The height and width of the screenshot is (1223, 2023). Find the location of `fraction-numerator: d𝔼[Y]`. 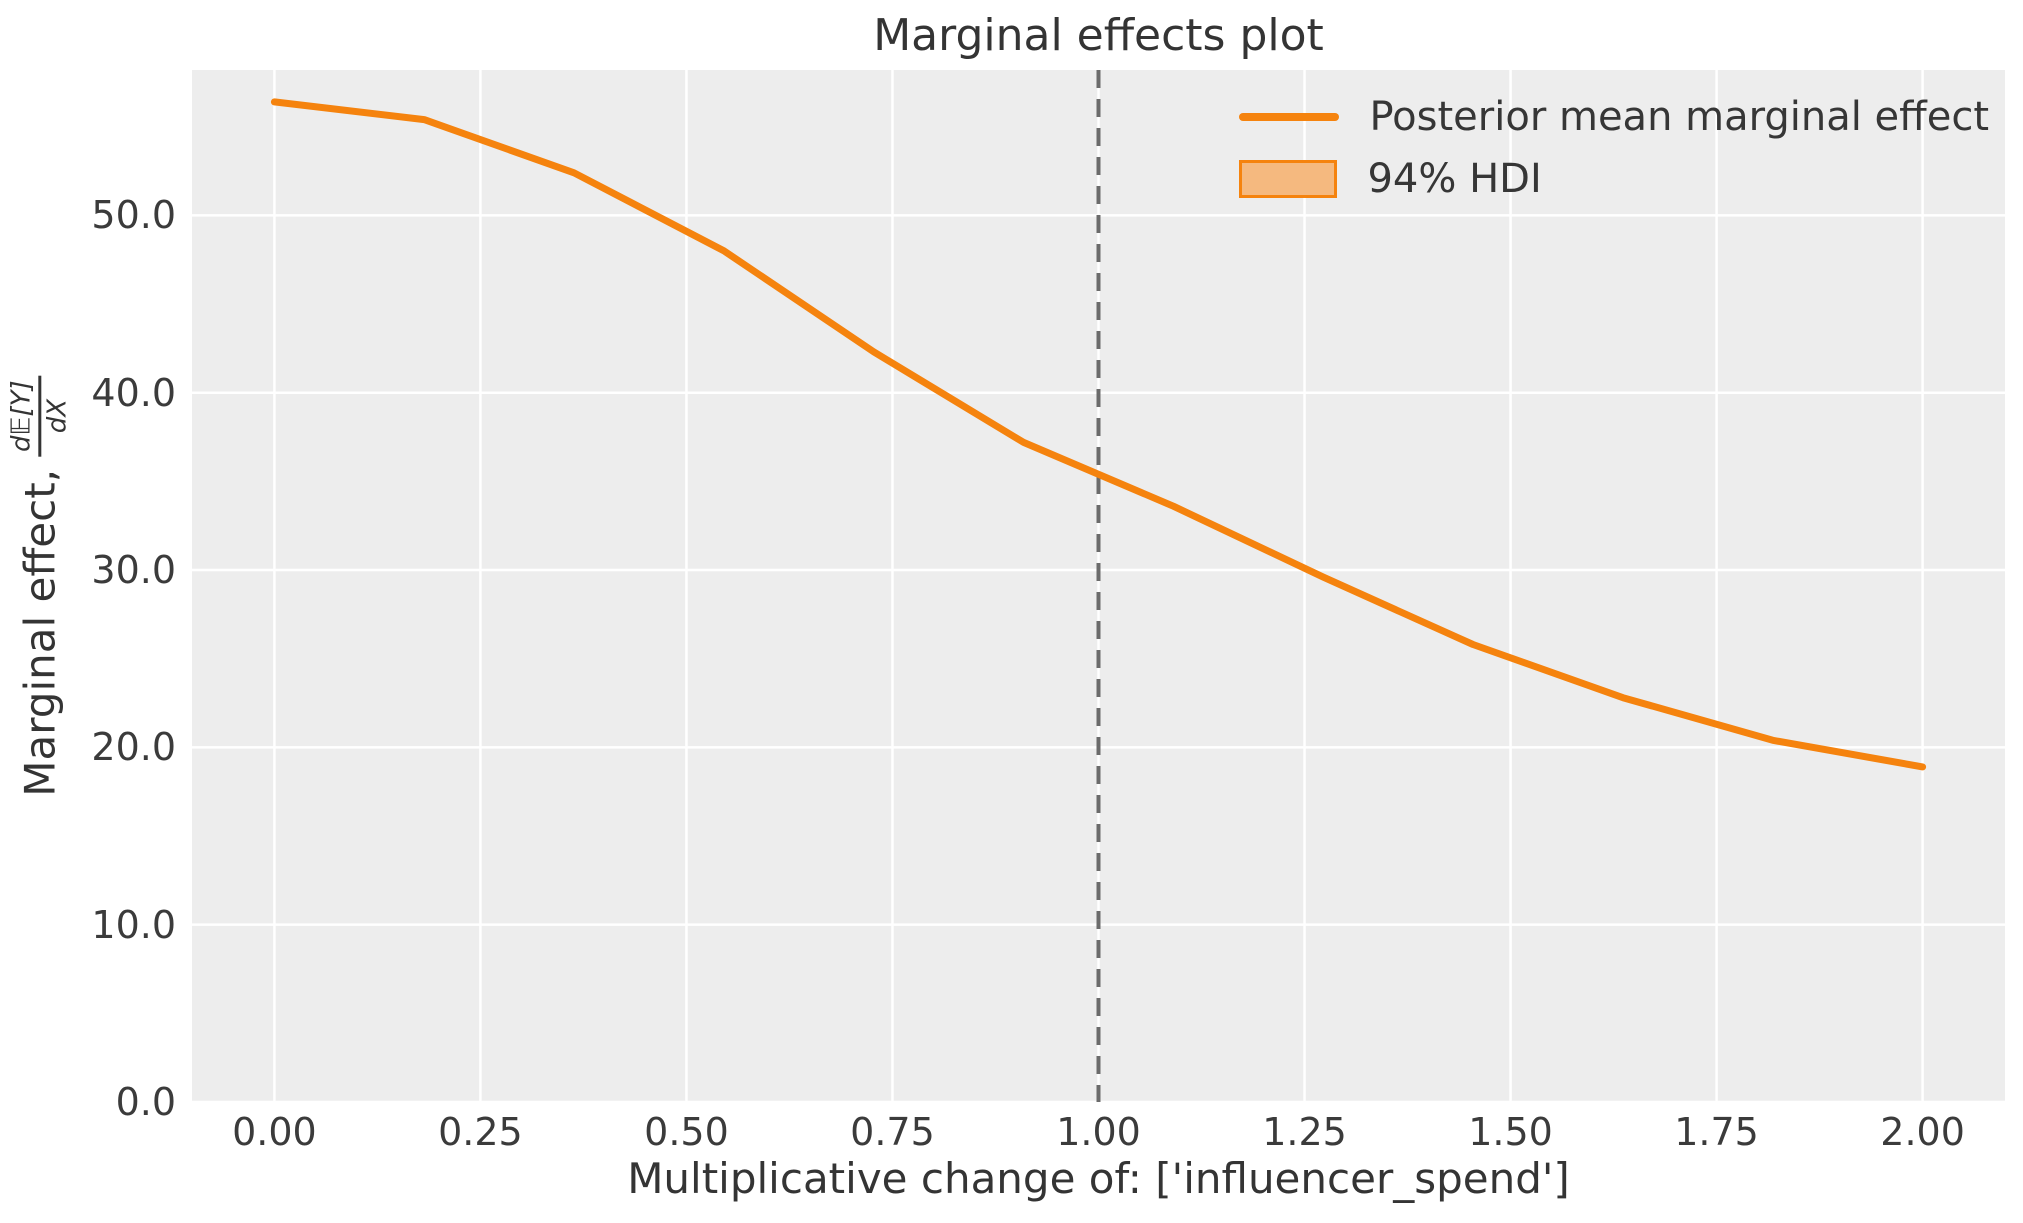

fraction-numerator: d𝔼[Y] is located at coordinates (24, 416).